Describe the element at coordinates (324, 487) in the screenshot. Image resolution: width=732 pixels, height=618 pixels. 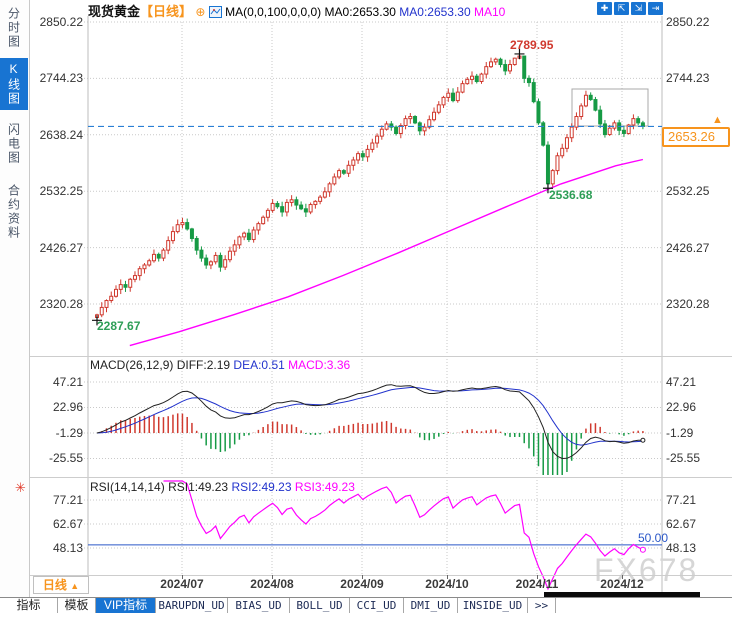
I see `rsi3-value: RSI3:49.23` at that location.